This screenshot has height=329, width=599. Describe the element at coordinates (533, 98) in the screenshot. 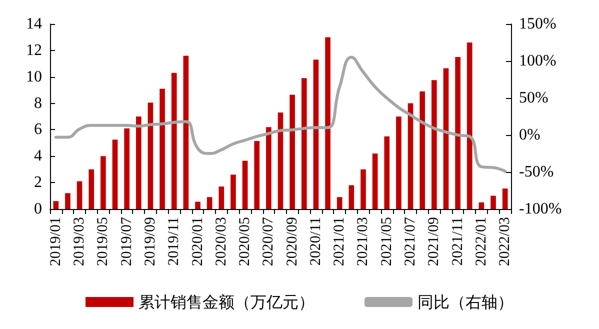

I see `y2-tick-label: 50%` at that location.